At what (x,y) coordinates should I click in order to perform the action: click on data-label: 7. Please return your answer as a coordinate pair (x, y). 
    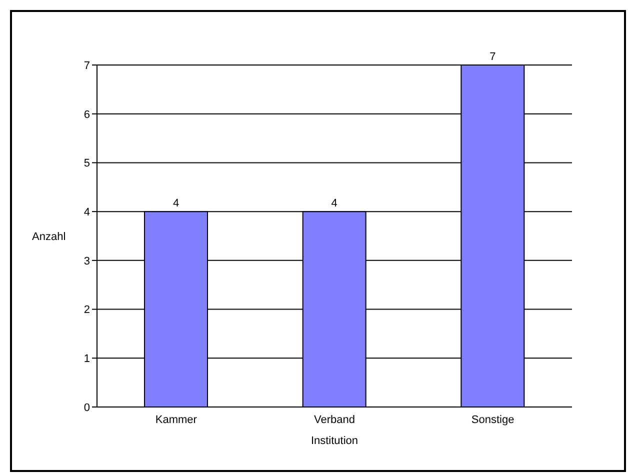
    Looking at the image, I should click on (493, 57).